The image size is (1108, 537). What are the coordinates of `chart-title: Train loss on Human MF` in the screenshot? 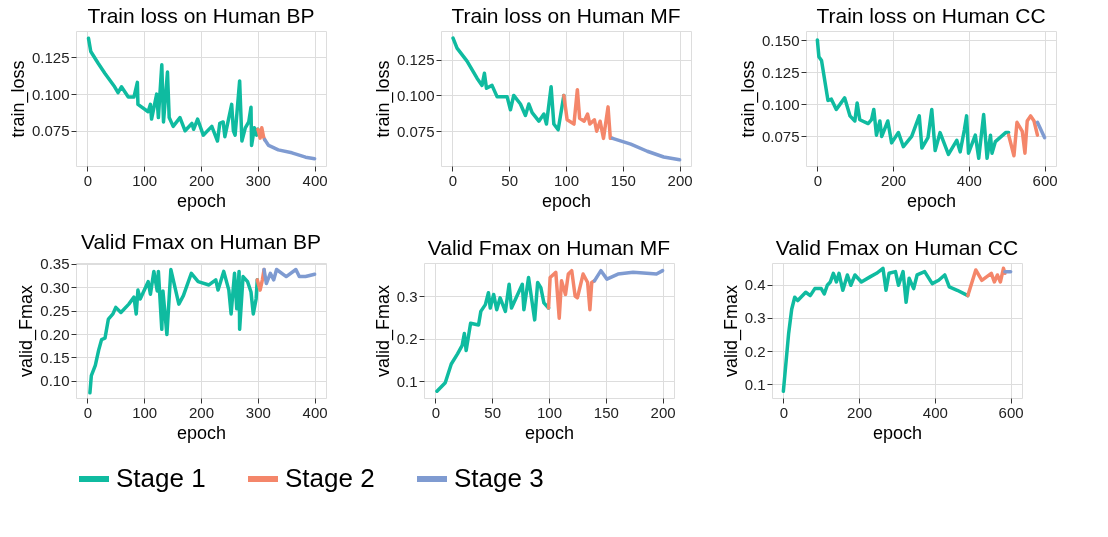 It's located at (566, 15).